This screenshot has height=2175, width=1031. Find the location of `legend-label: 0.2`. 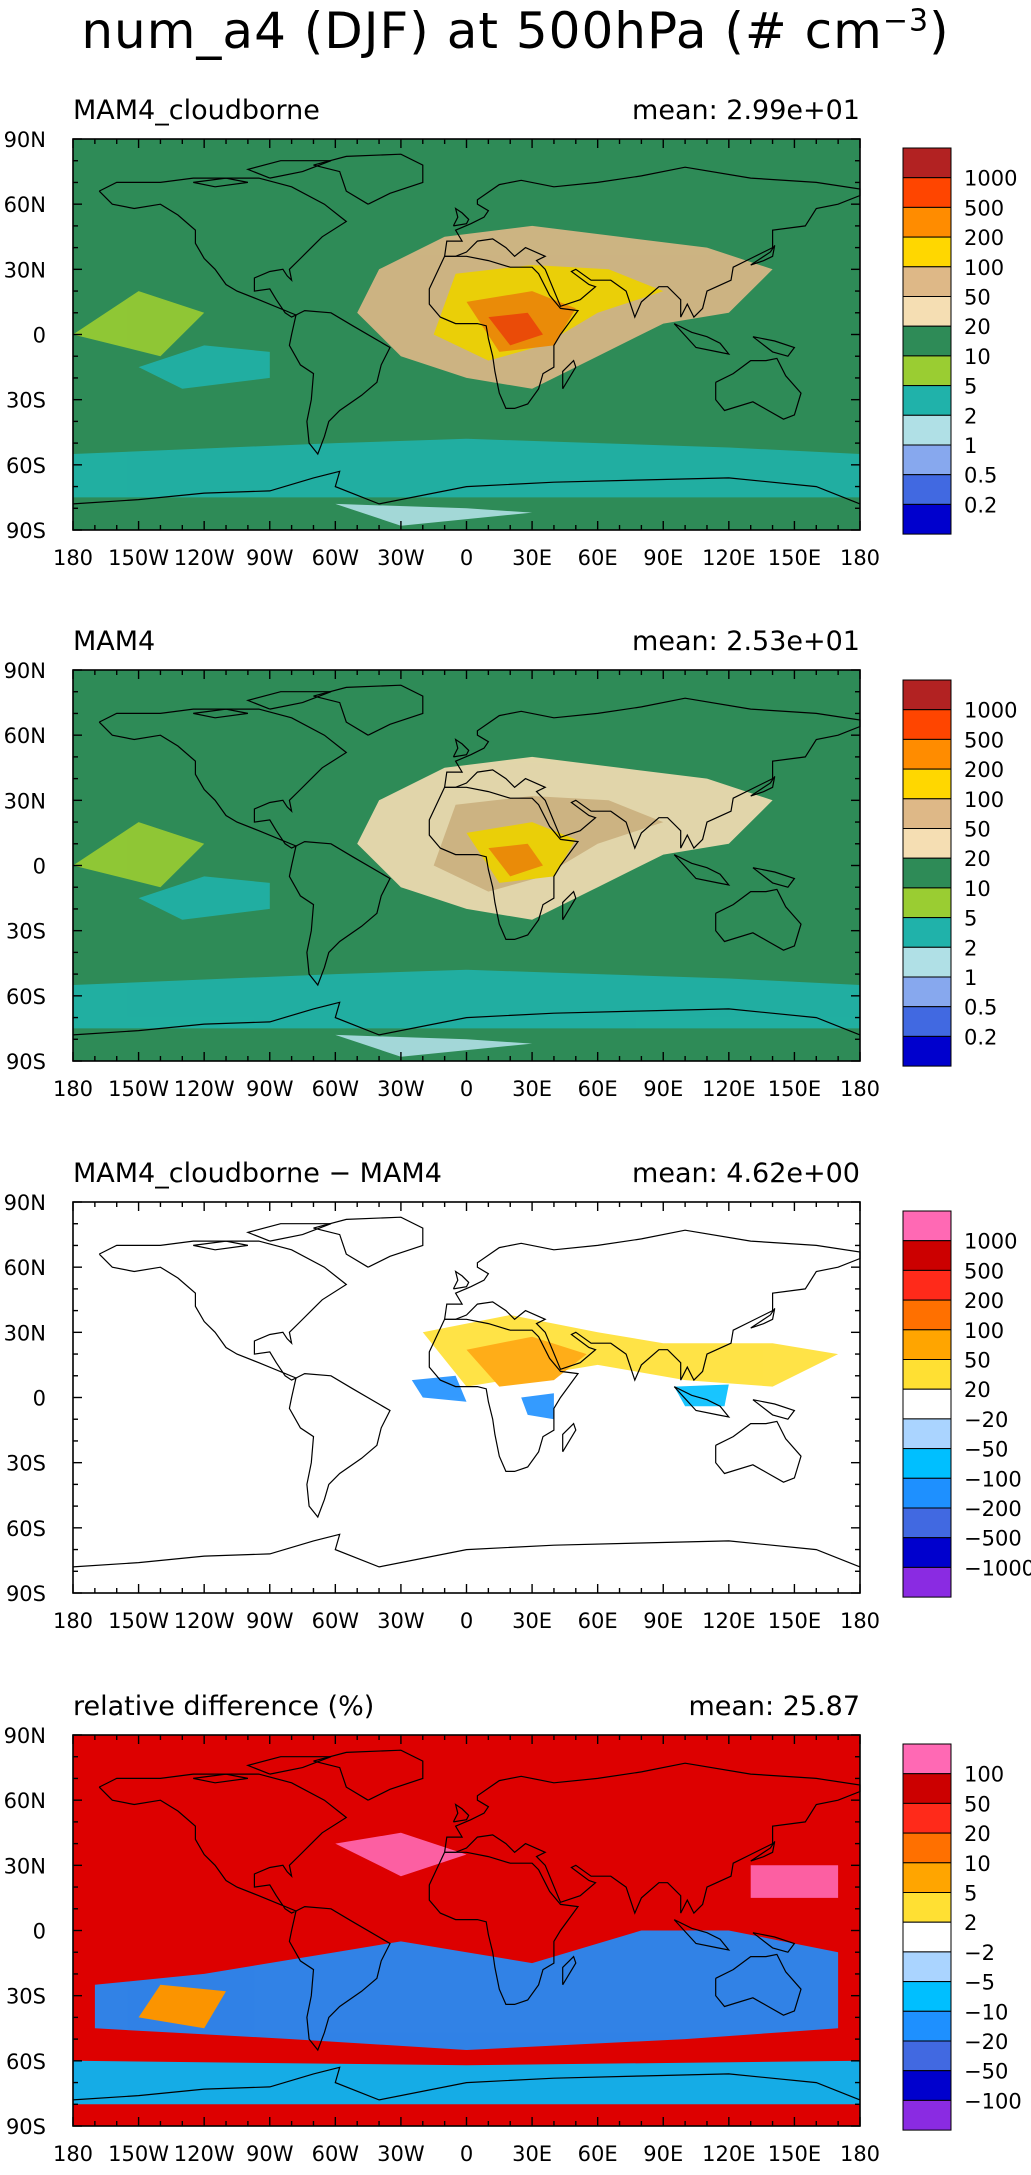

legend-label: 0.2 is located at coordinates (980, 505).